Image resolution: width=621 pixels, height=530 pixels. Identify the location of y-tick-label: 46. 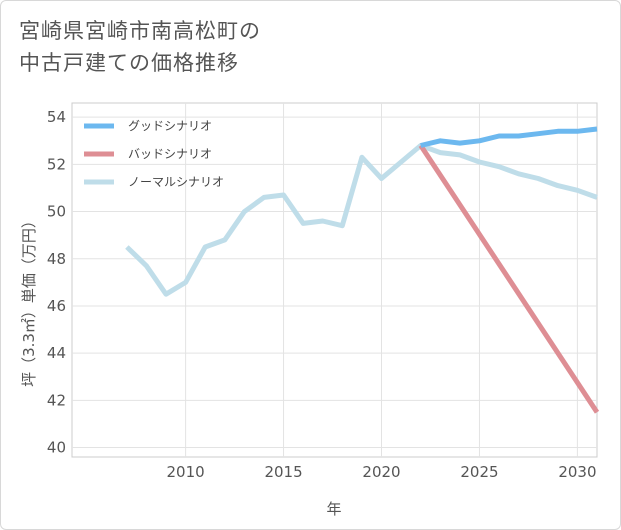
(56, 306).